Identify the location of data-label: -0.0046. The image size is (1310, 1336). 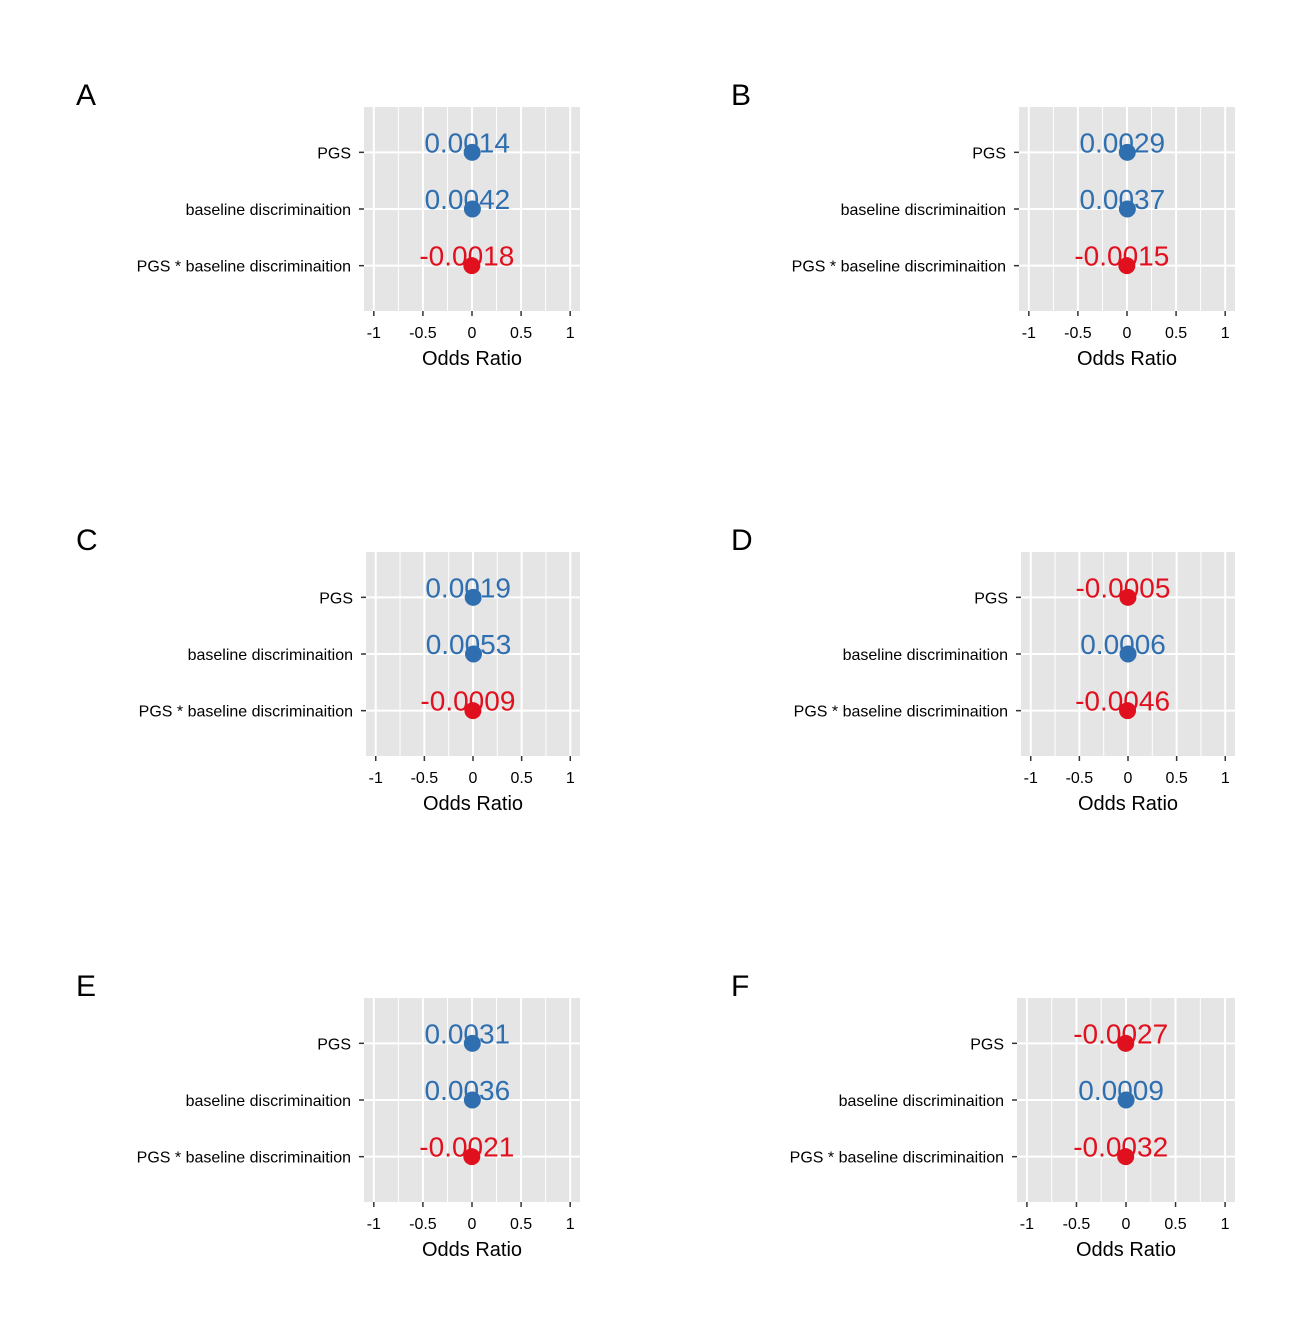
(1122, 701).